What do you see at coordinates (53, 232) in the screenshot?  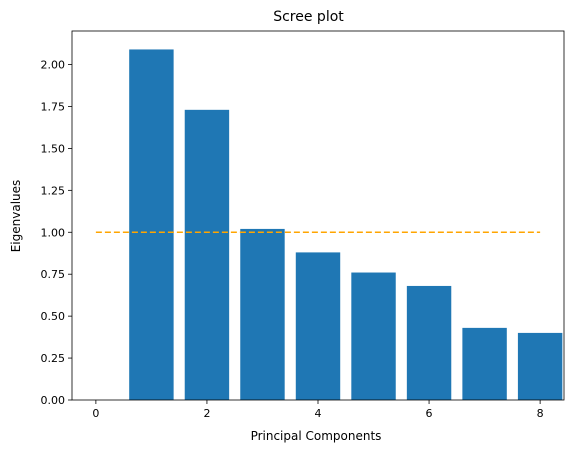 I see `y-tick-label: 1.00` at bounding box center [53, 232].